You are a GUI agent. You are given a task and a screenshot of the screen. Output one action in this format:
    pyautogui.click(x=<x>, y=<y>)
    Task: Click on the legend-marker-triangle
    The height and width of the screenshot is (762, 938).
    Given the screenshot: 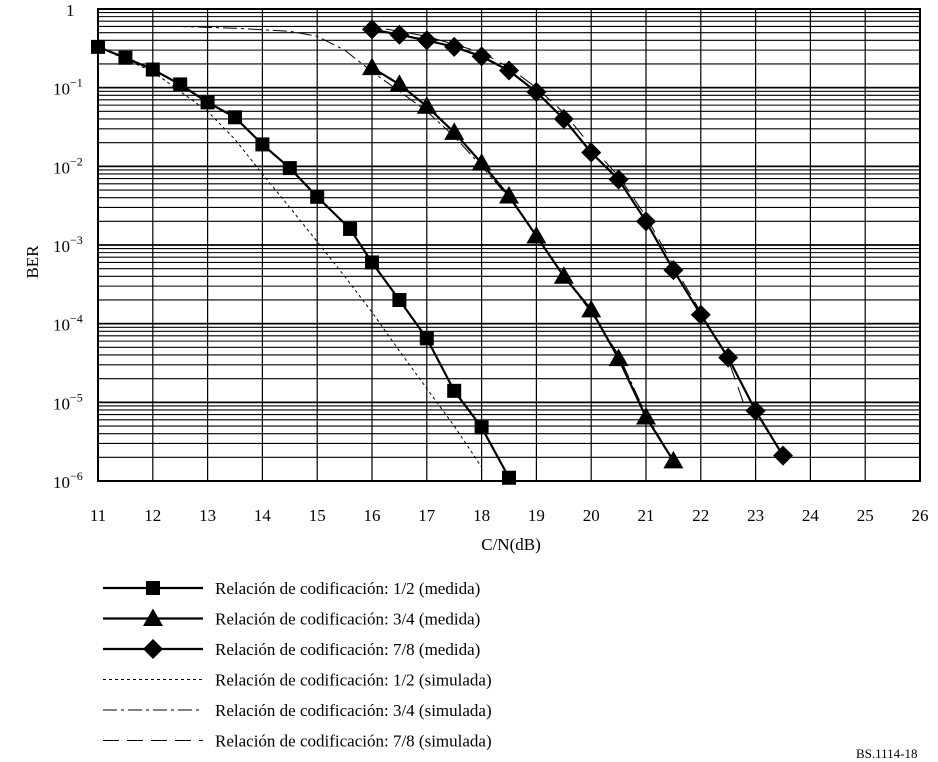 What is the action you would take?
    pyautogui.click(x=153, y=617)
    